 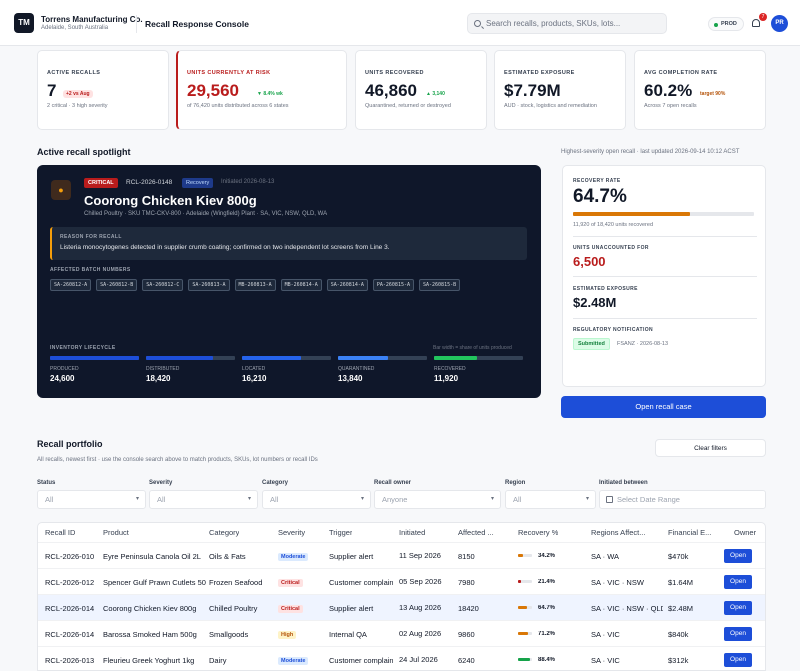 What do you see at coordinates (70, 444) in the screenshot?
I see `portfolio-heading: Recall portfolio` at bounding box center [70, 444].